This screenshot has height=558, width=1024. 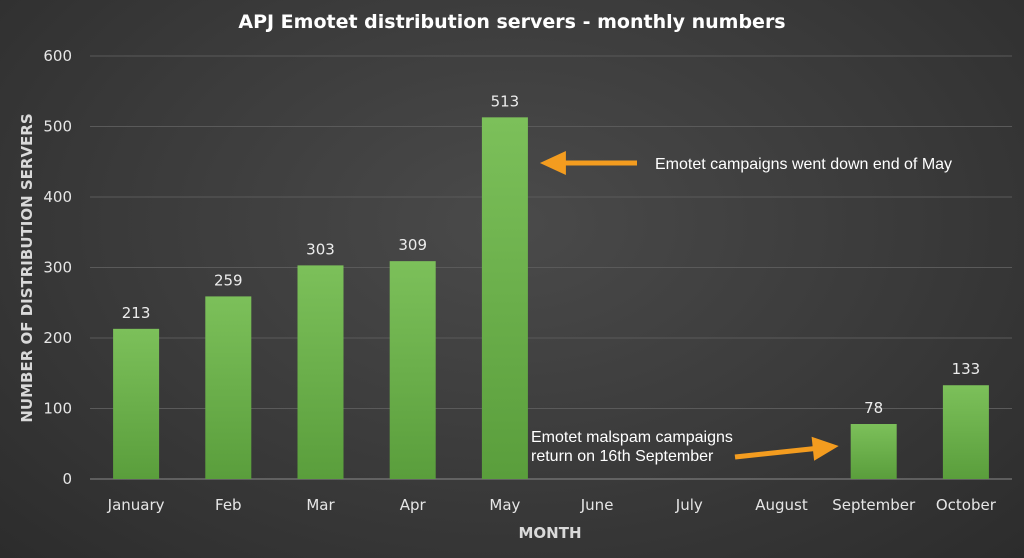 I want to click on data-label: 78, so click(x=873, y=408).